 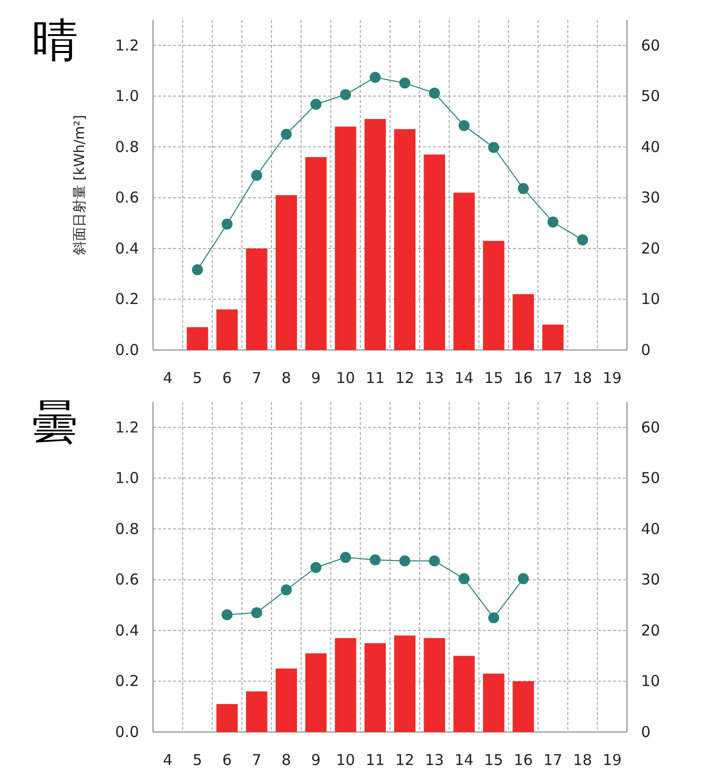 What do you see at coordinates (464, 378) in the screenshot?
I see `x-tick-label: 14` at bounding box center [464, 378].